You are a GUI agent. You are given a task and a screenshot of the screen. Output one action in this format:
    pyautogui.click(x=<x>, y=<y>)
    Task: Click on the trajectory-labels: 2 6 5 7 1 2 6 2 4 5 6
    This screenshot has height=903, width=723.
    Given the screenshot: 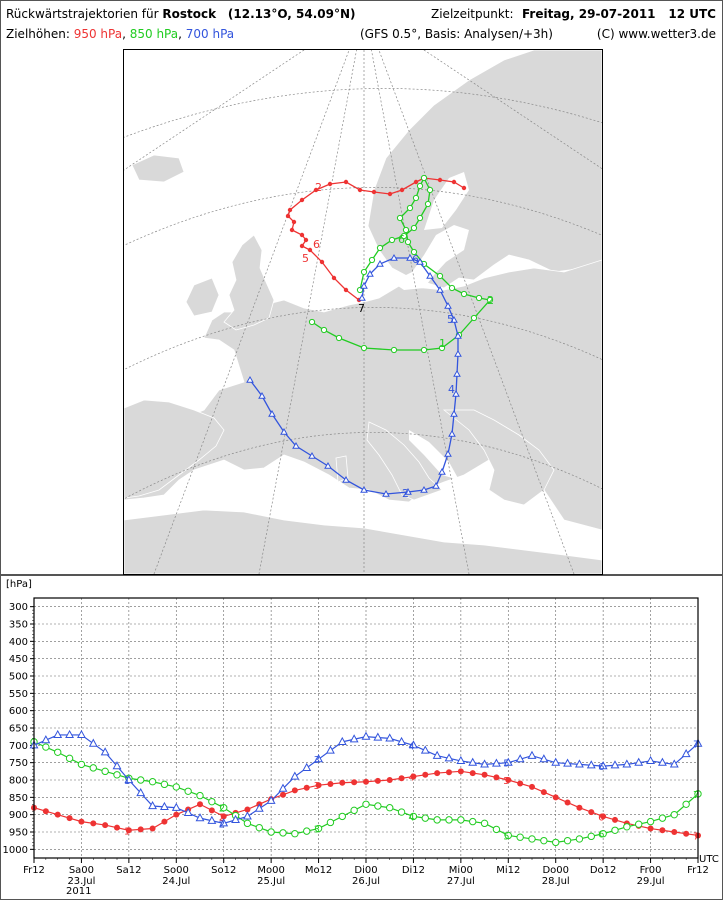 What is the action you would take?
    pyautogui.click(x=398, y=340)
    